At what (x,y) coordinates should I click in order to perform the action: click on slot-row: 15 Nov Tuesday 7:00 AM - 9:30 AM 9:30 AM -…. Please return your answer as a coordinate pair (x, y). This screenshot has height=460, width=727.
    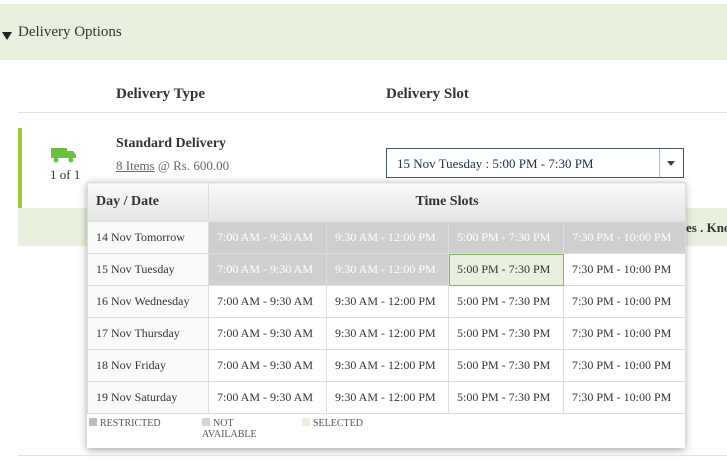
    Looking at the image, I should click on (387, 269).